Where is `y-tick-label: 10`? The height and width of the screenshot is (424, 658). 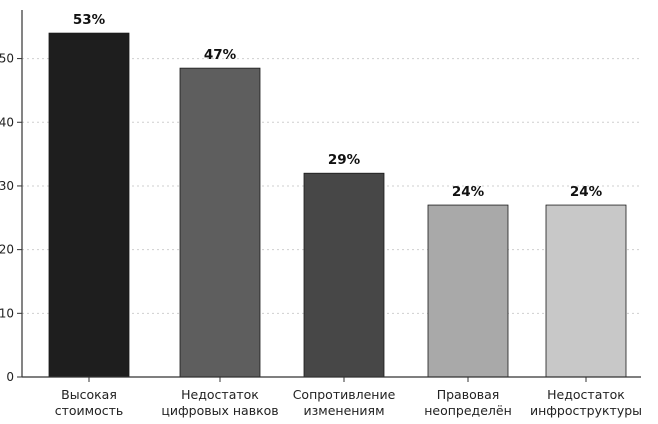 y-tick-label: 10 is located at coordinates (7, 313).